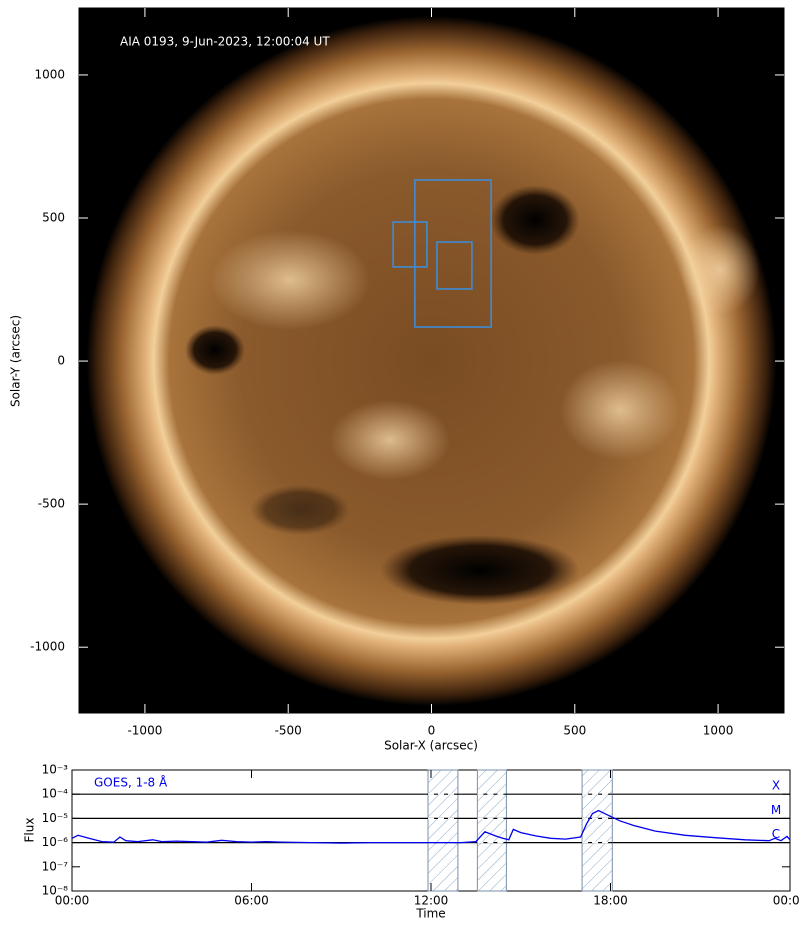 The height and width of the screenshot is (943, 799). Describe the element at coordinates (55, 866) in the screenshot. I see `y-tick-label: 10⁻⁷` at that location.